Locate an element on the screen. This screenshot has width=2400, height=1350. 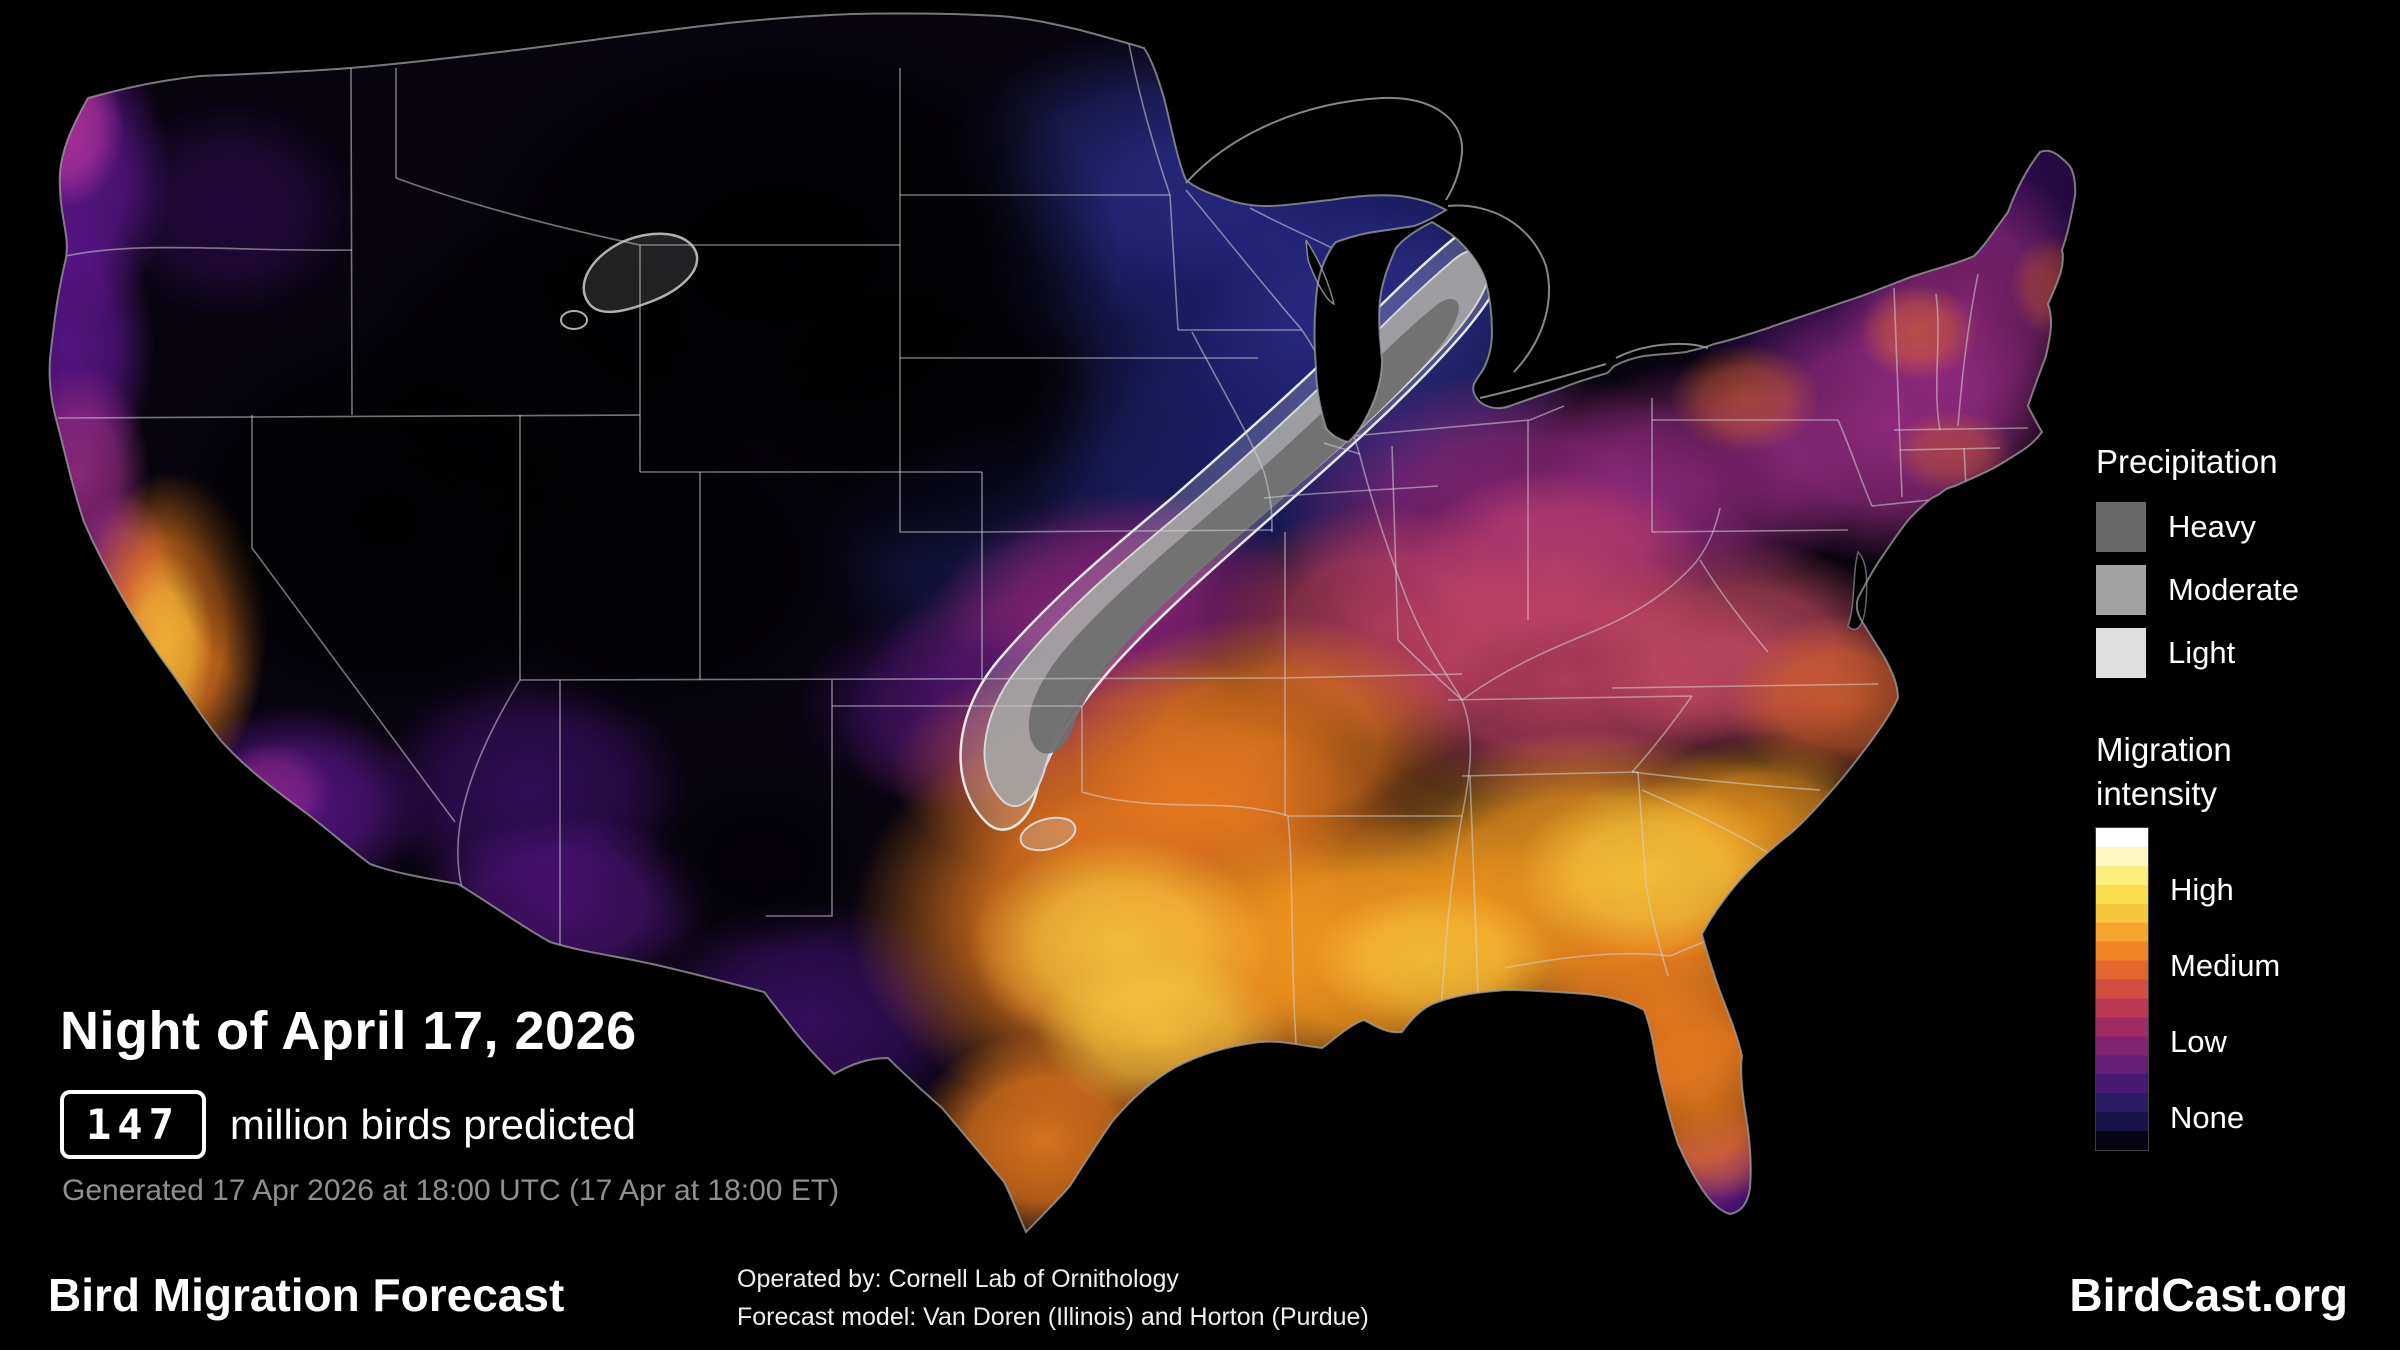
precip-swatch-heavy is located at coordinates (2121, 527).